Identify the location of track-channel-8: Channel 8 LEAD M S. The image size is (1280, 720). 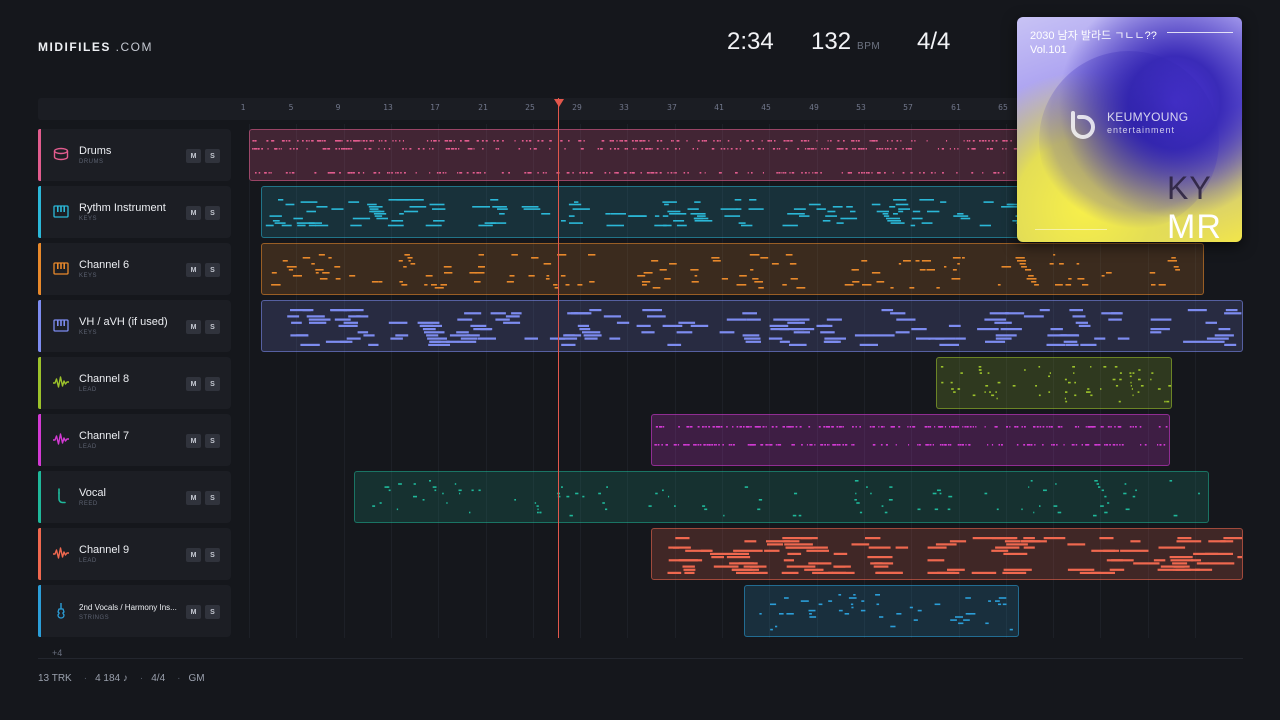
(134, 383).